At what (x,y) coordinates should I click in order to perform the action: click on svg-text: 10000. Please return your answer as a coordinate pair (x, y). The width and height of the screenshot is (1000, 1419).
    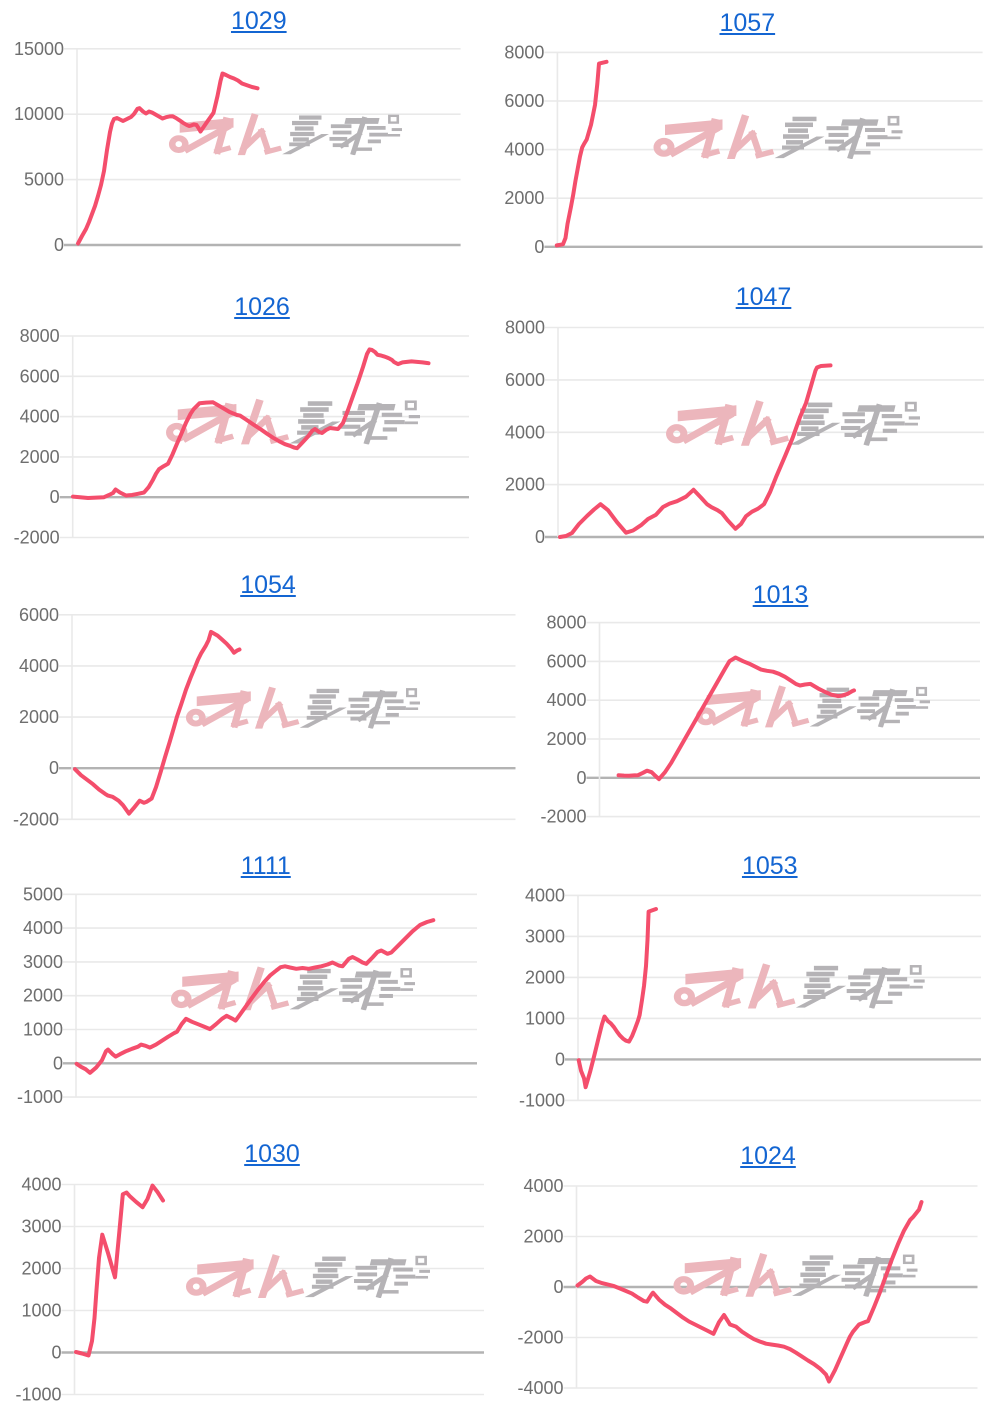
    Looking at the image, I should click on (39, 114).